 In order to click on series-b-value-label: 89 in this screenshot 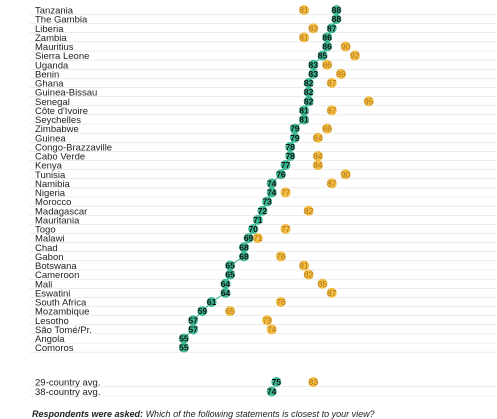, I will do `click(341, 74)`.